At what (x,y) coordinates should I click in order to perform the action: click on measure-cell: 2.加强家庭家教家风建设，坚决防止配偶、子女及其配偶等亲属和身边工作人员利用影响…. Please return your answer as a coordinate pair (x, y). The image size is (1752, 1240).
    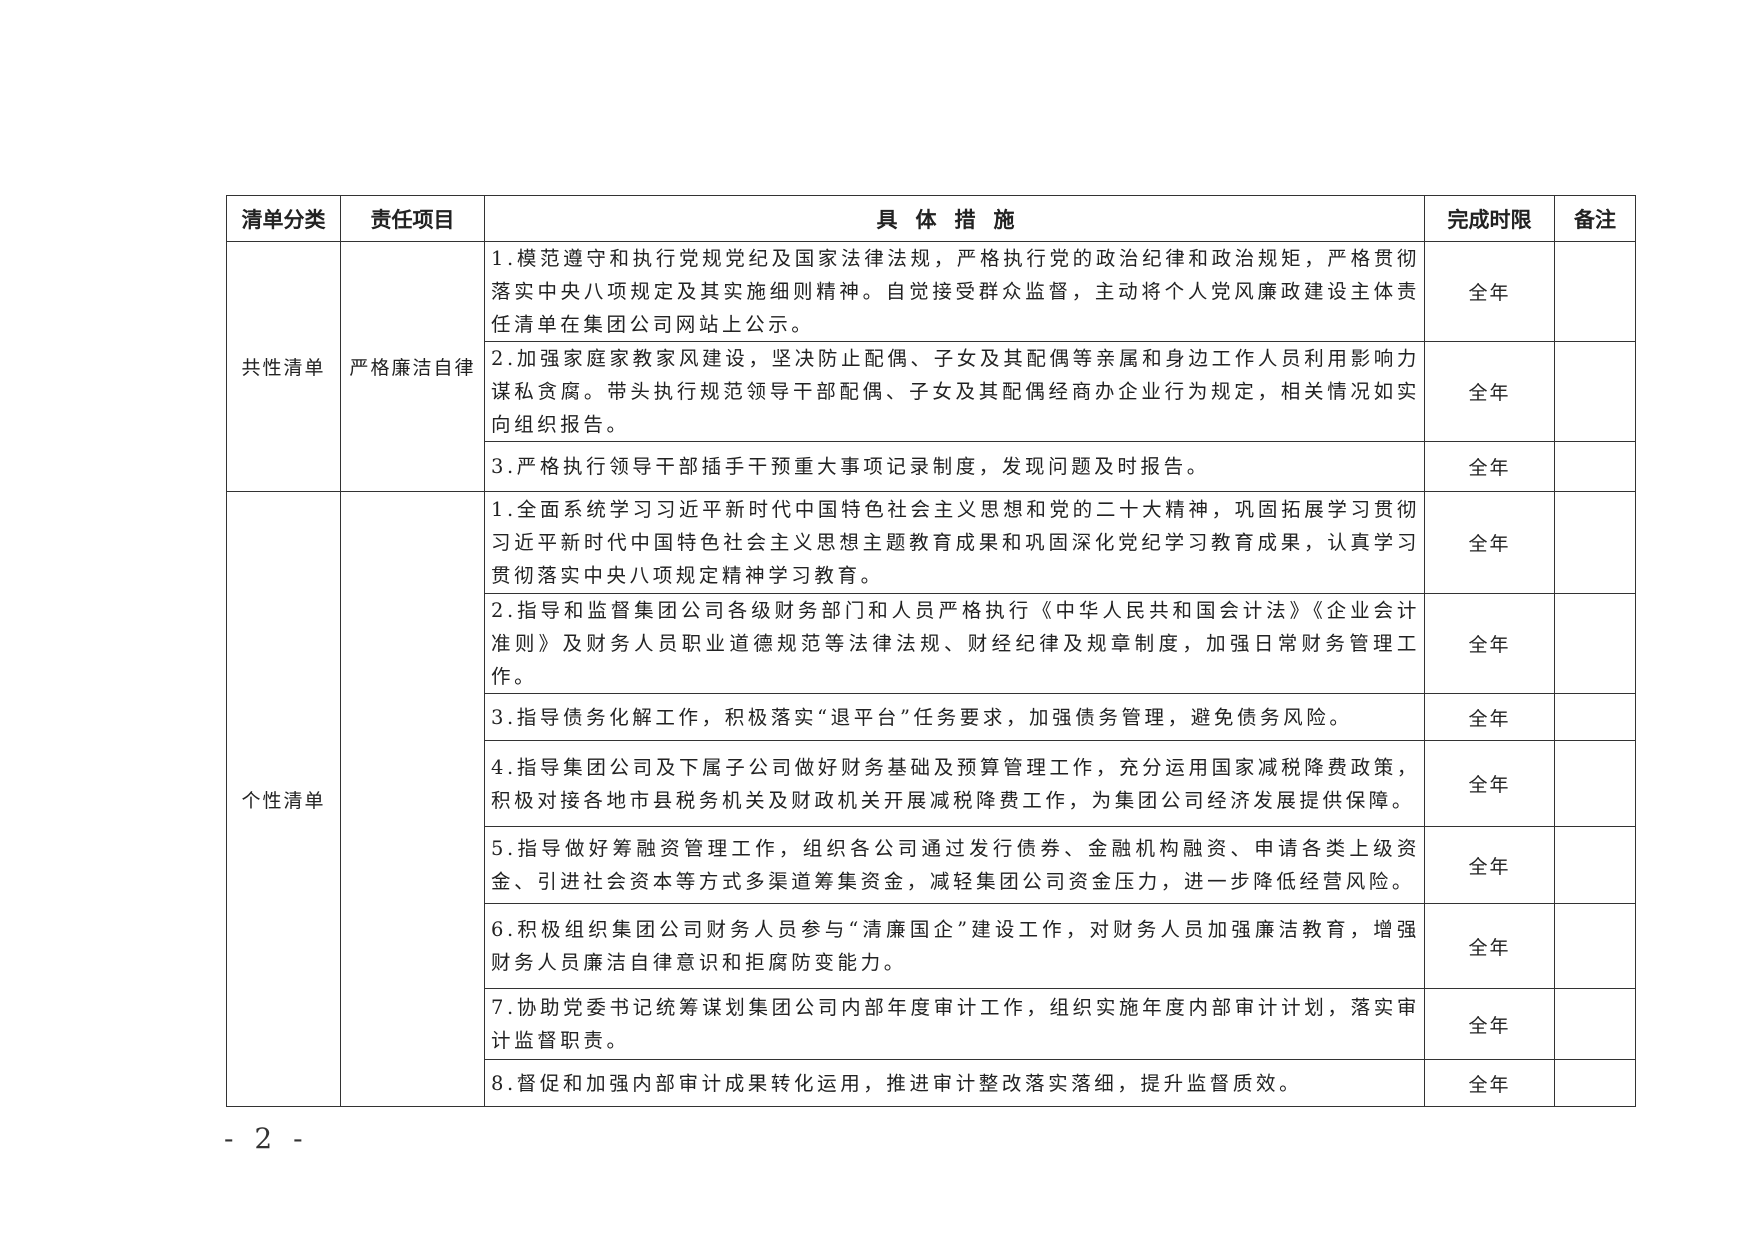
    Looking at the image, I should click on (954, 391).